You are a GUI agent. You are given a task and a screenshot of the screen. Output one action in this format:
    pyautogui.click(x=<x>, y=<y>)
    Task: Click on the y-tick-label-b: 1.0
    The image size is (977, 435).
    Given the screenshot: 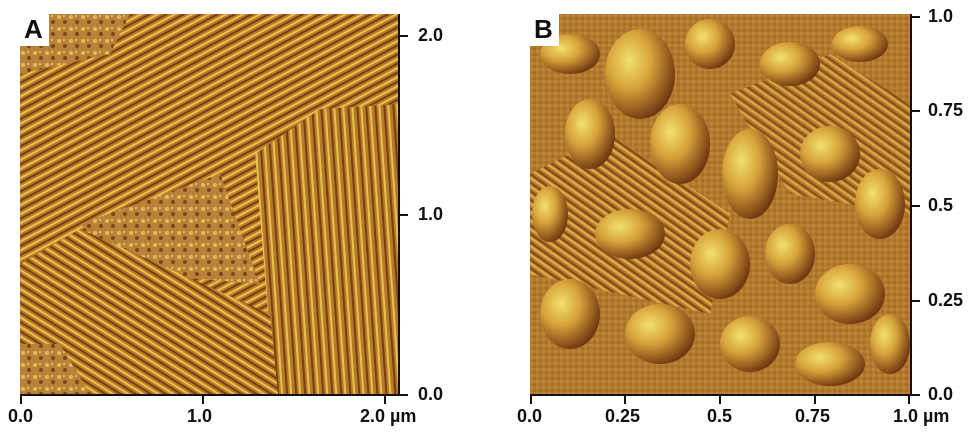 What is the action you would take?
    pyautogui.click(x=941, y=16)
    